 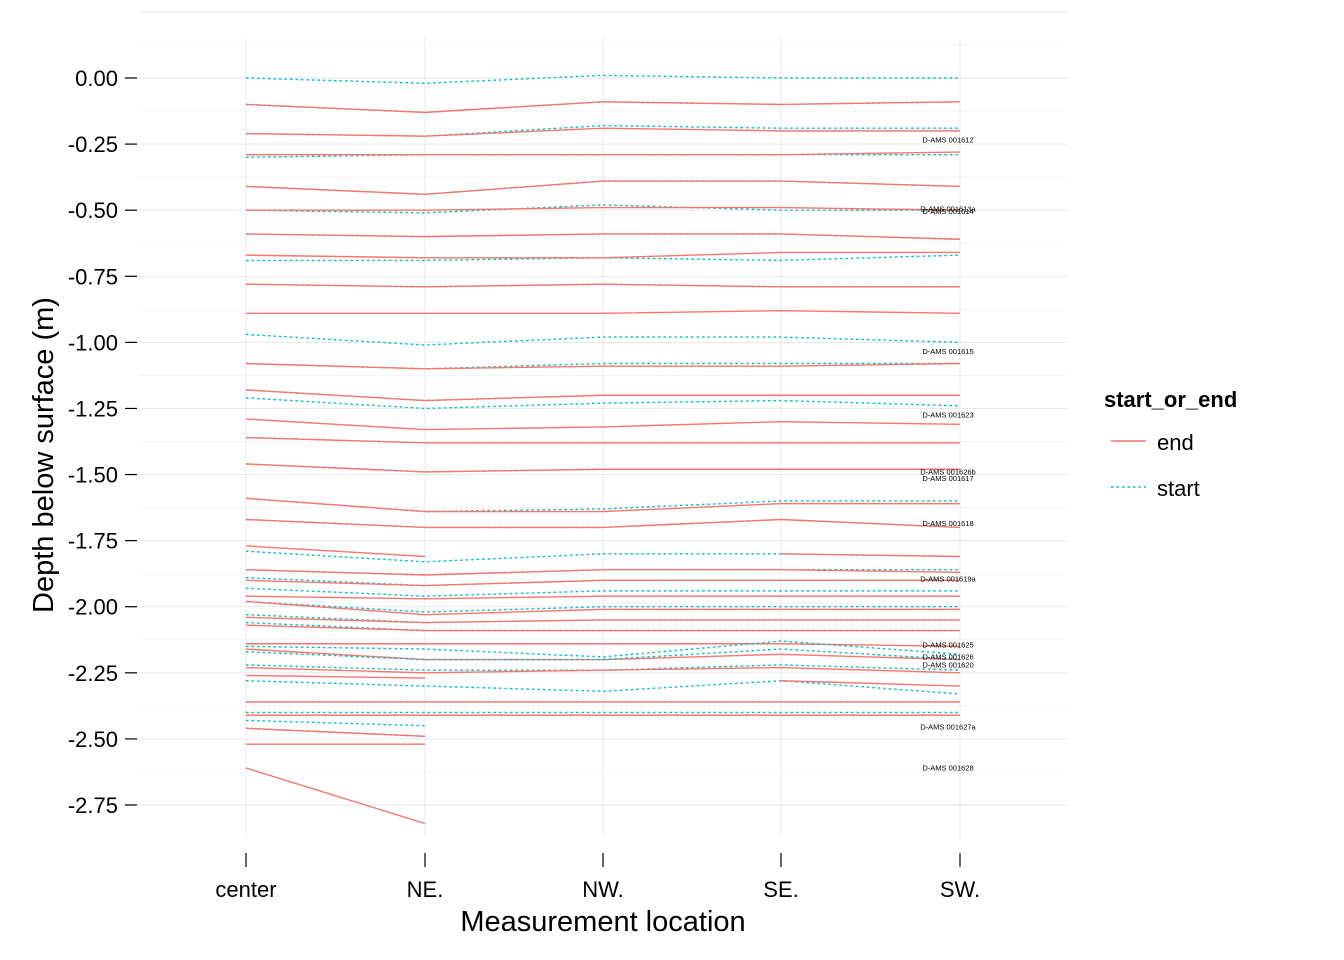 I want to click on y-tick-label: -1.50, so click(x=93, y=475).